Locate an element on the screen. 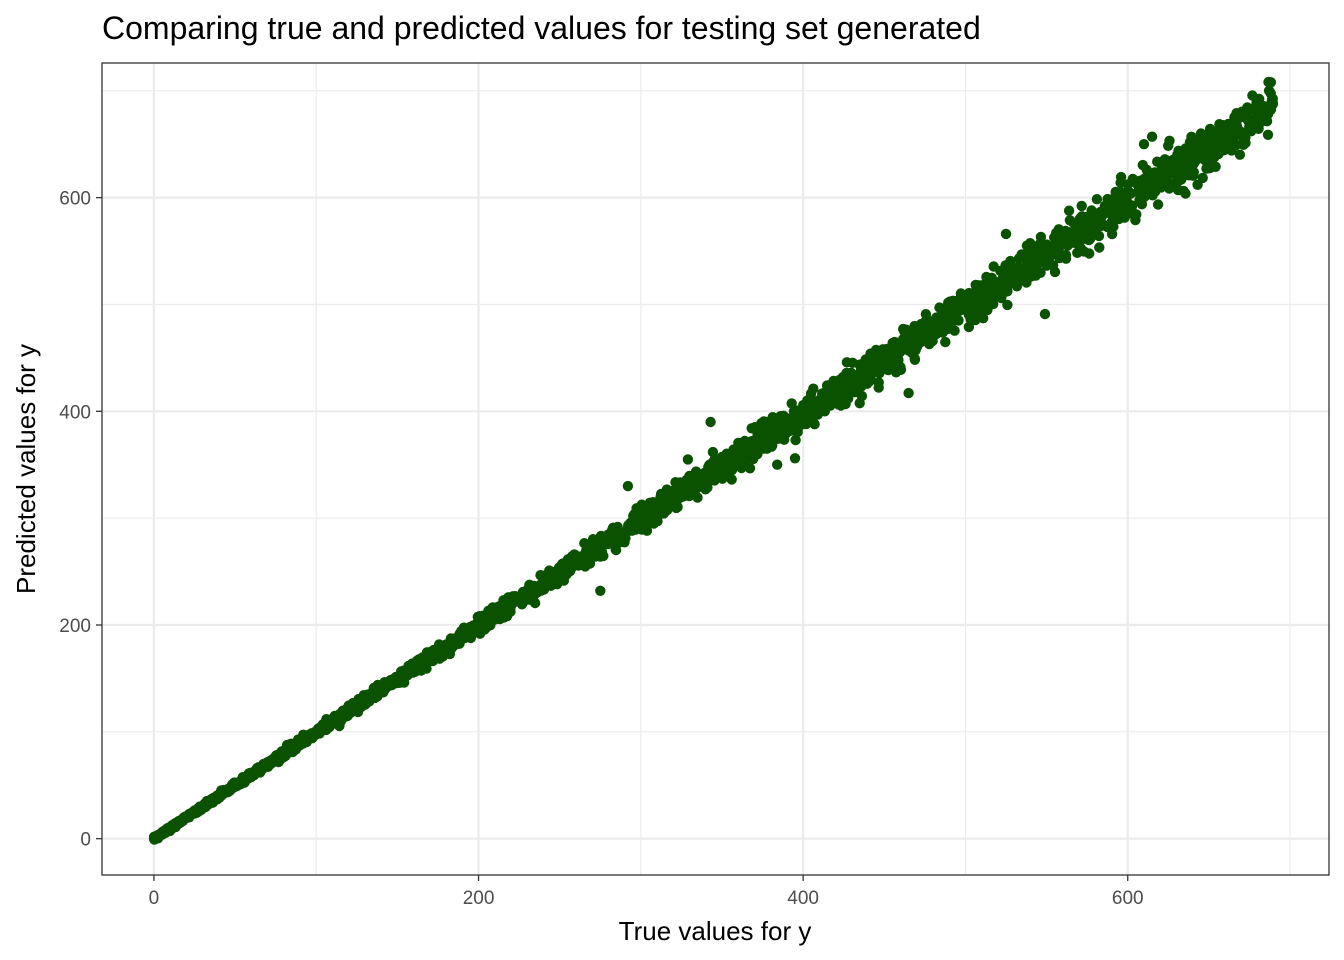  x-axis-ticks: 0 200 400 600 is located at coordinates (646, 892).